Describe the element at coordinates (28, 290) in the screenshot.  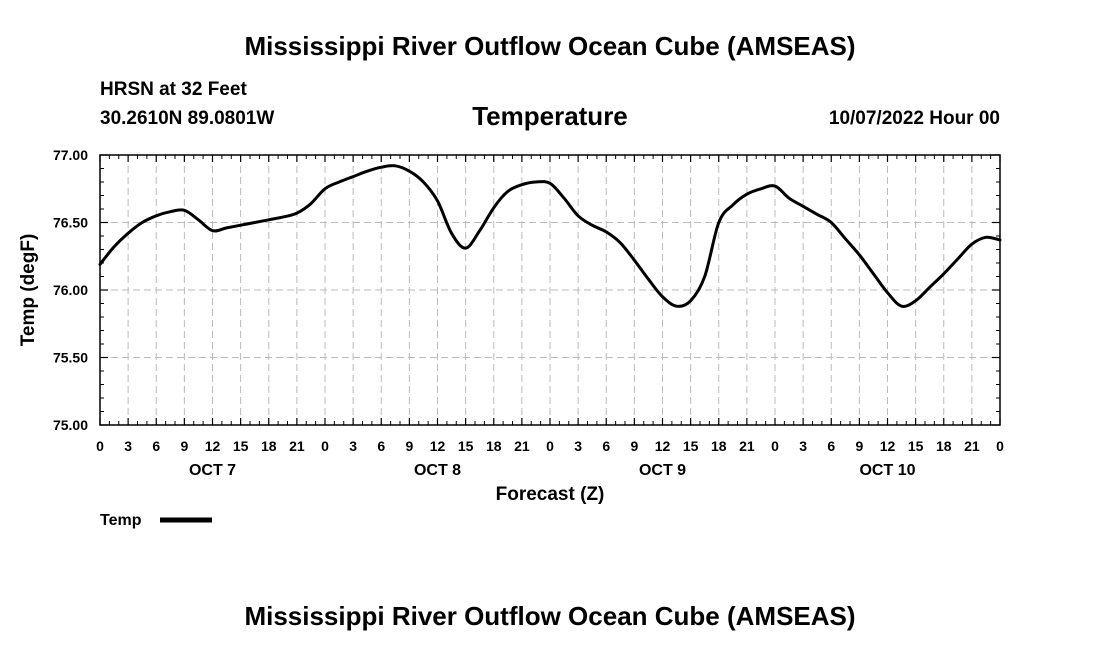
I see `y-axis-title: Temp (degF)` at that location.